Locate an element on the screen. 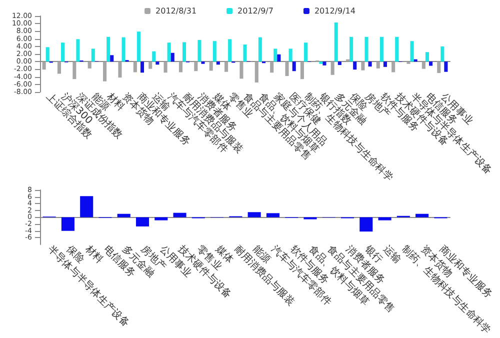 This screenshot has height=338, width=500. legend-label: 2012/9/14 is located at coordinates (335, 11).